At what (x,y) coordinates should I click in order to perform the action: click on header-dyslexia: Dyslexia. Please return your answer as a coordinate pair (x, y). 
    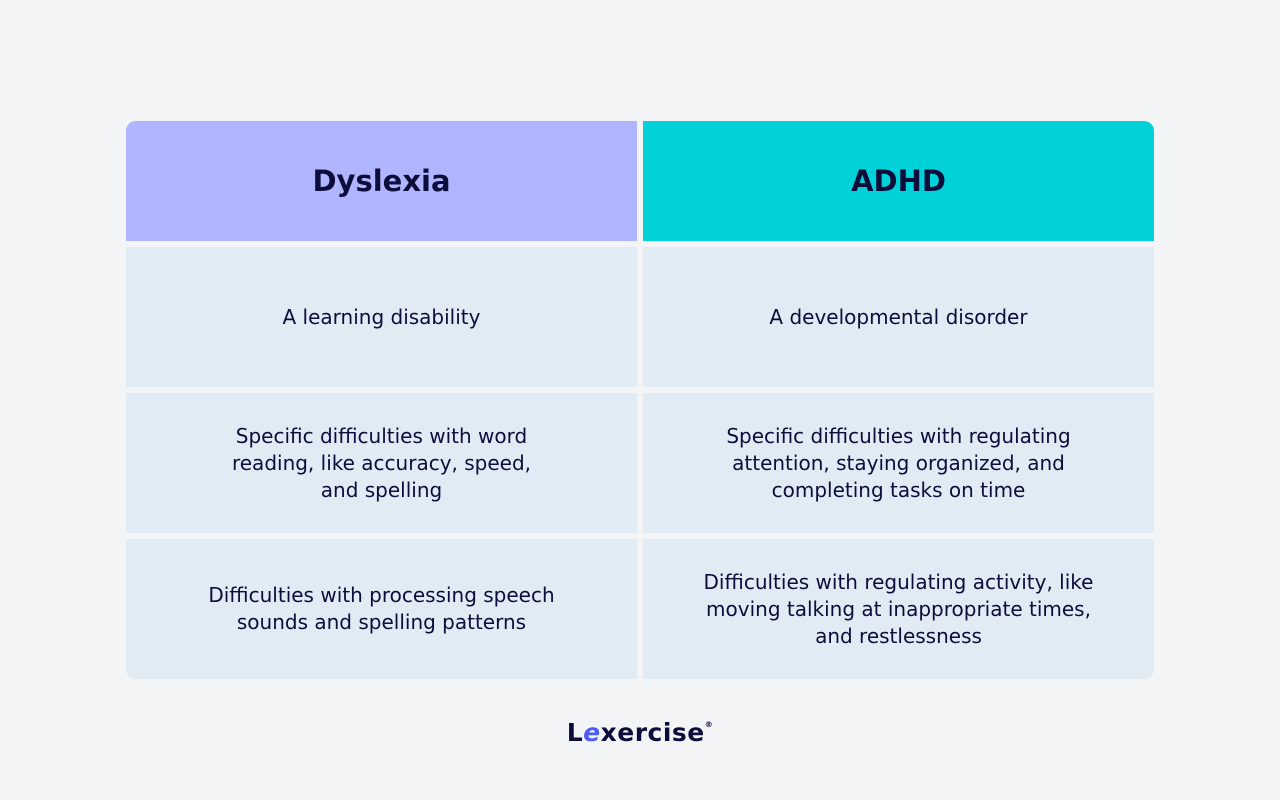
    Looking at the image, I should click on (381, 181).